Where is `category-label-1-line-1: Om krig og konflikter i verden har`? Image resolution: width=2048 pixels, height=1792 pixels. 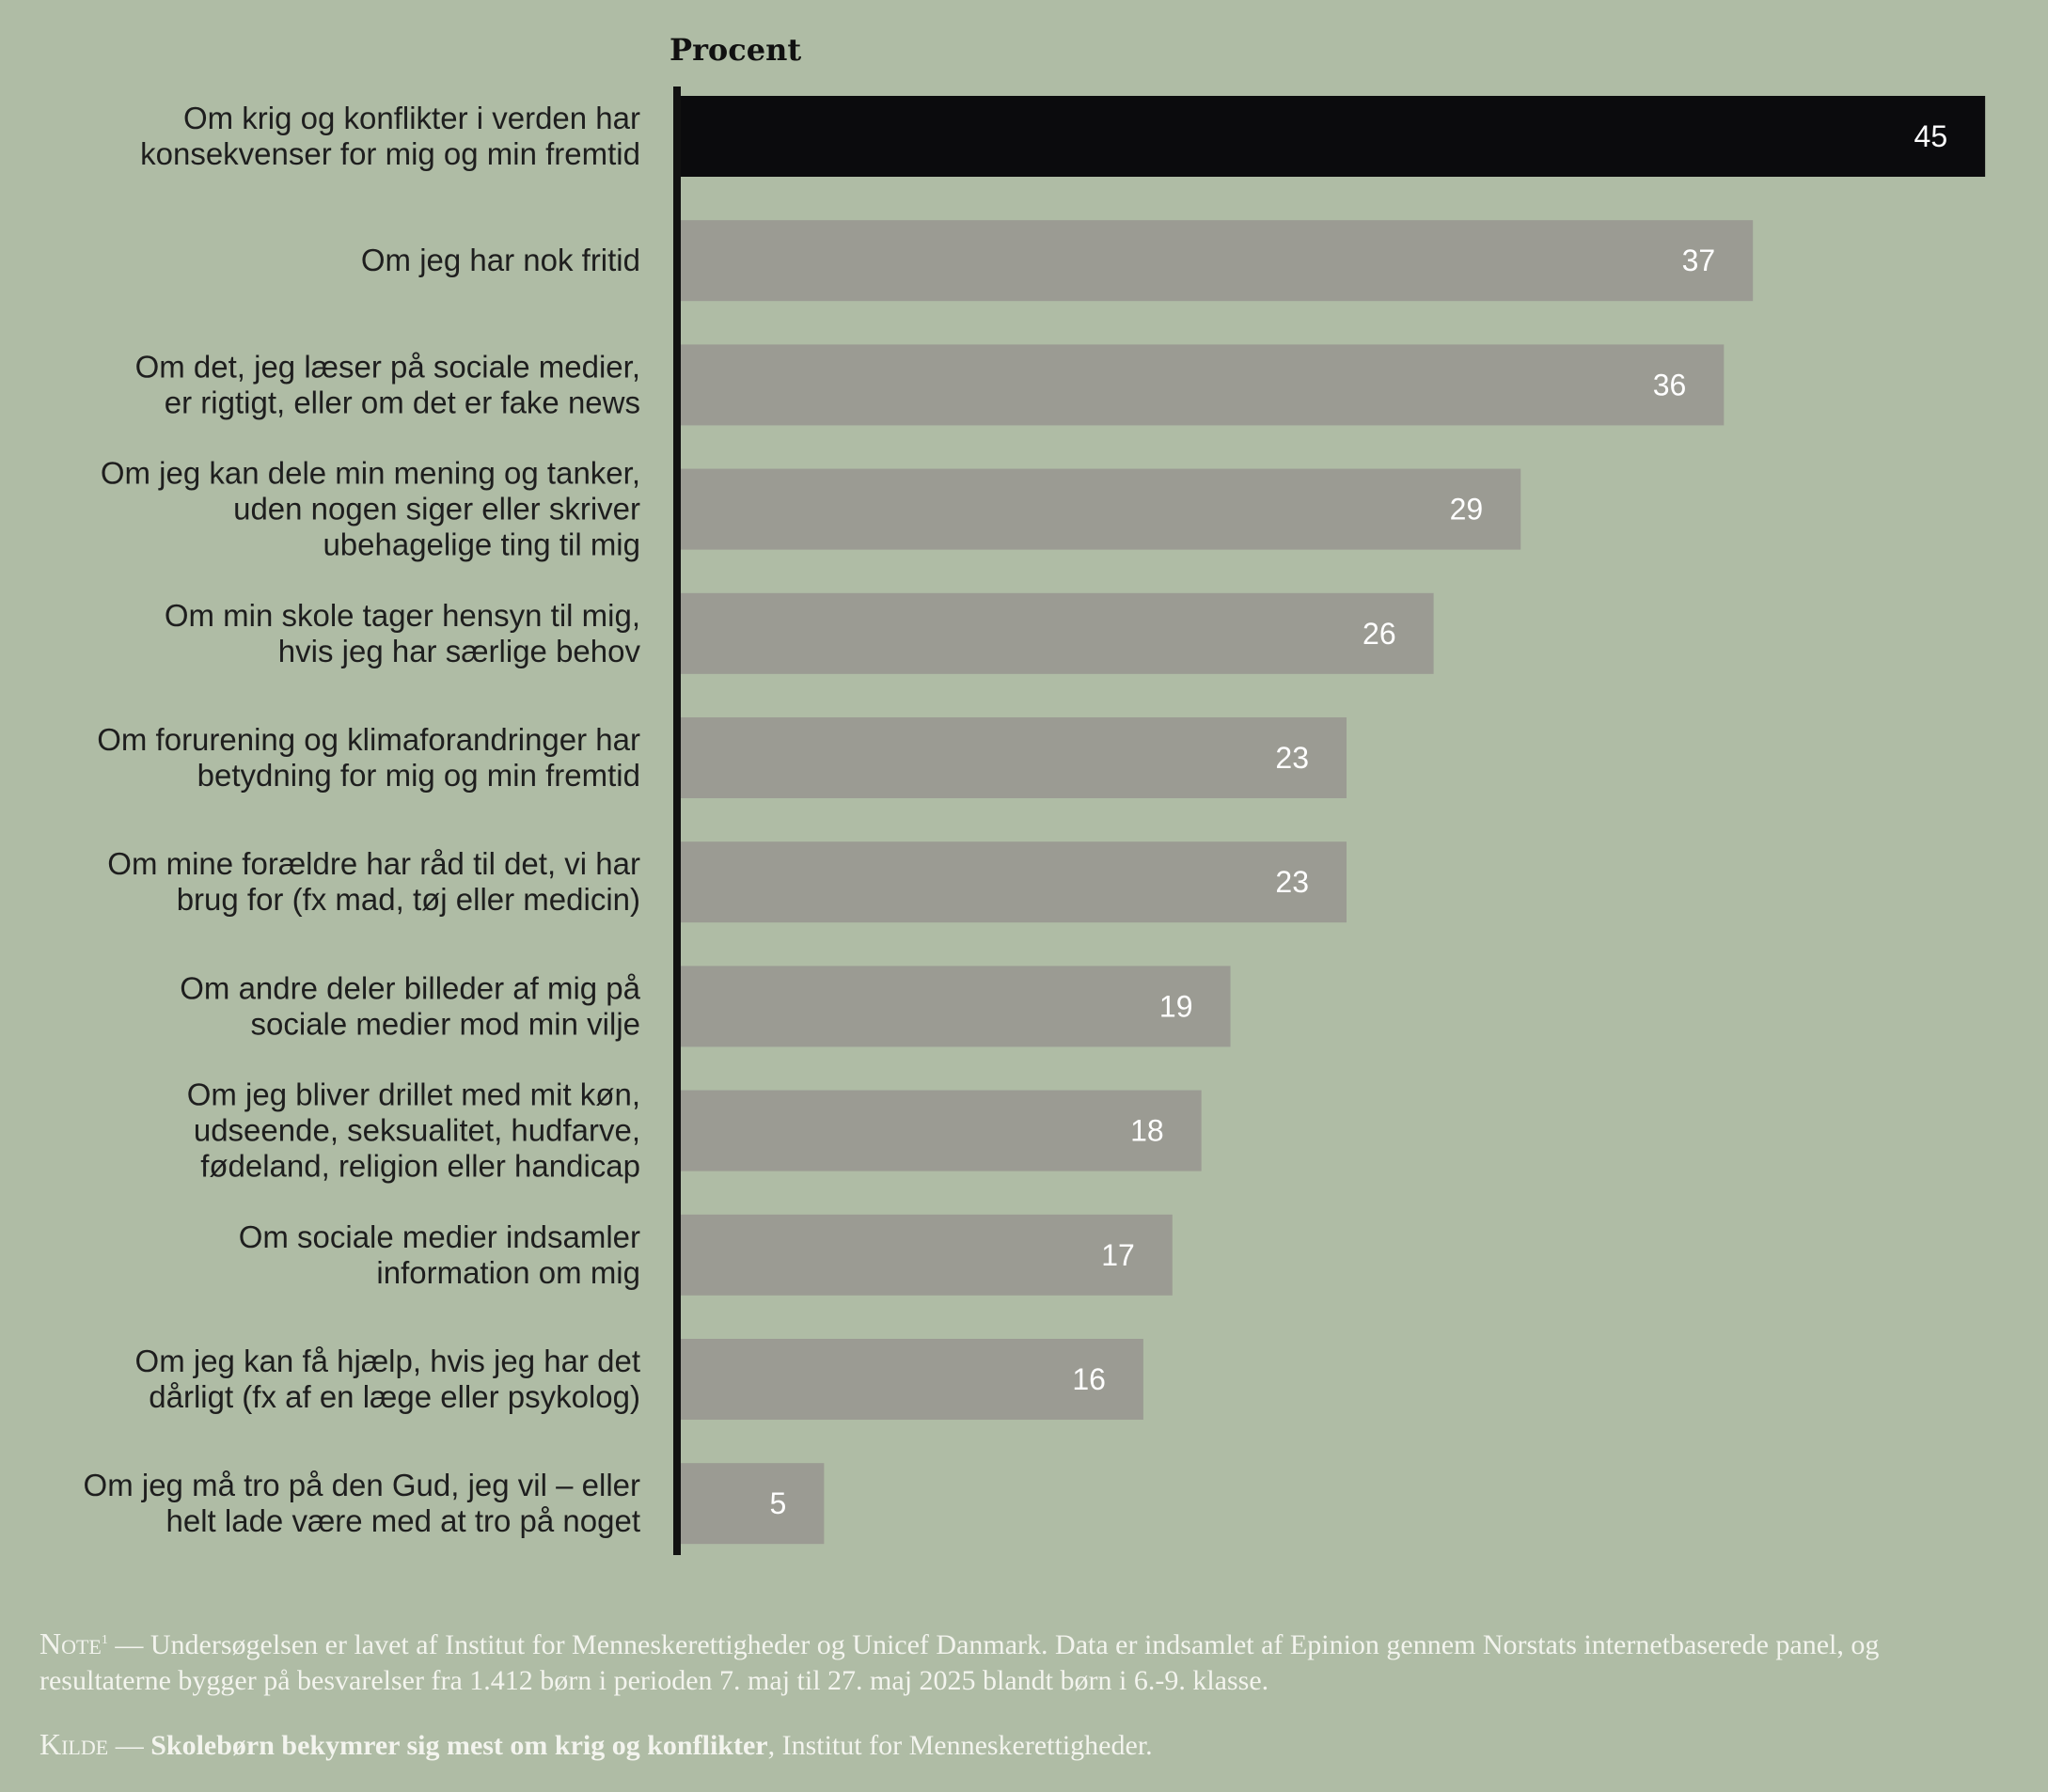
category-label-1-line-1: Om krig og konflikter i verden har is located at coordinates (411, 118).